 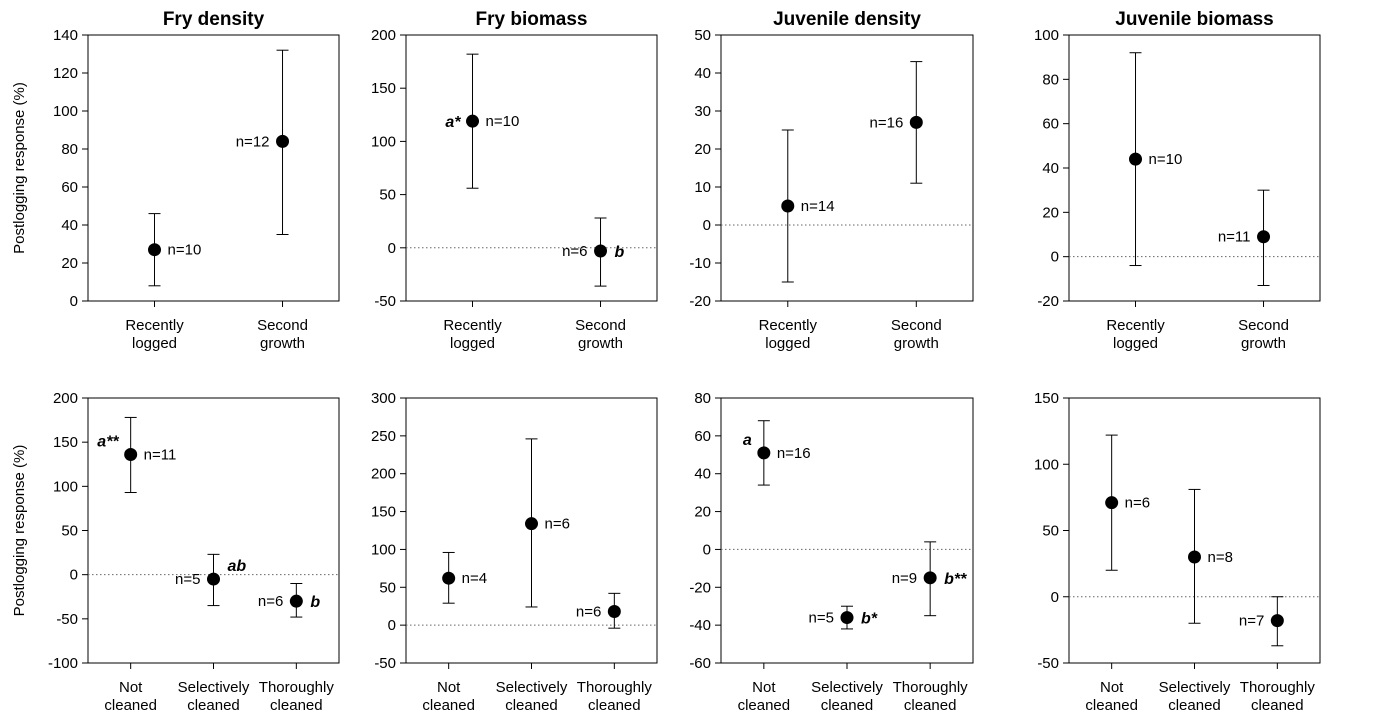 What do you see at coordinates (1135, 325) in the screenshot?
I see `x-tick-label: Recently` at bounding box center [1135, 325].